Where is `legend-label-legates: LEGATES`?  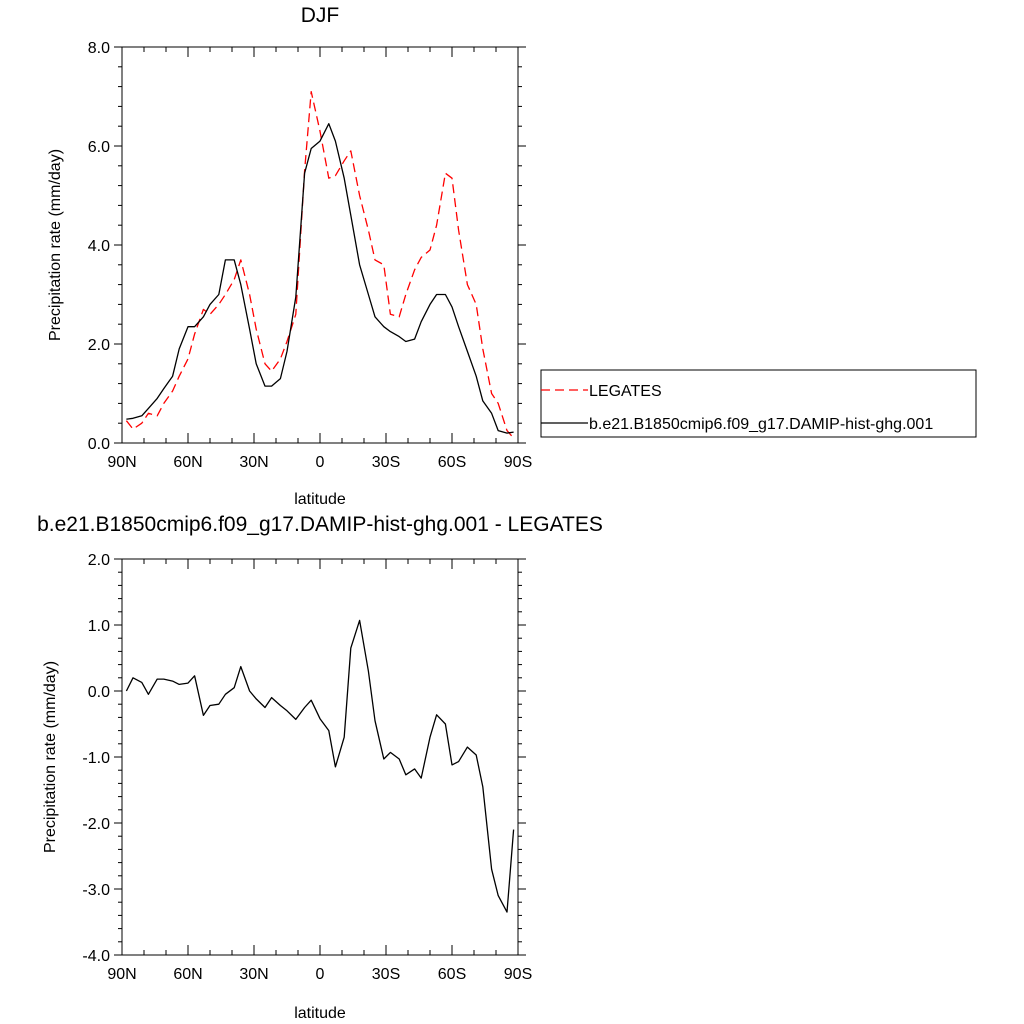
legend-label-legates: LEGATES is located at coordinates (625, 391).